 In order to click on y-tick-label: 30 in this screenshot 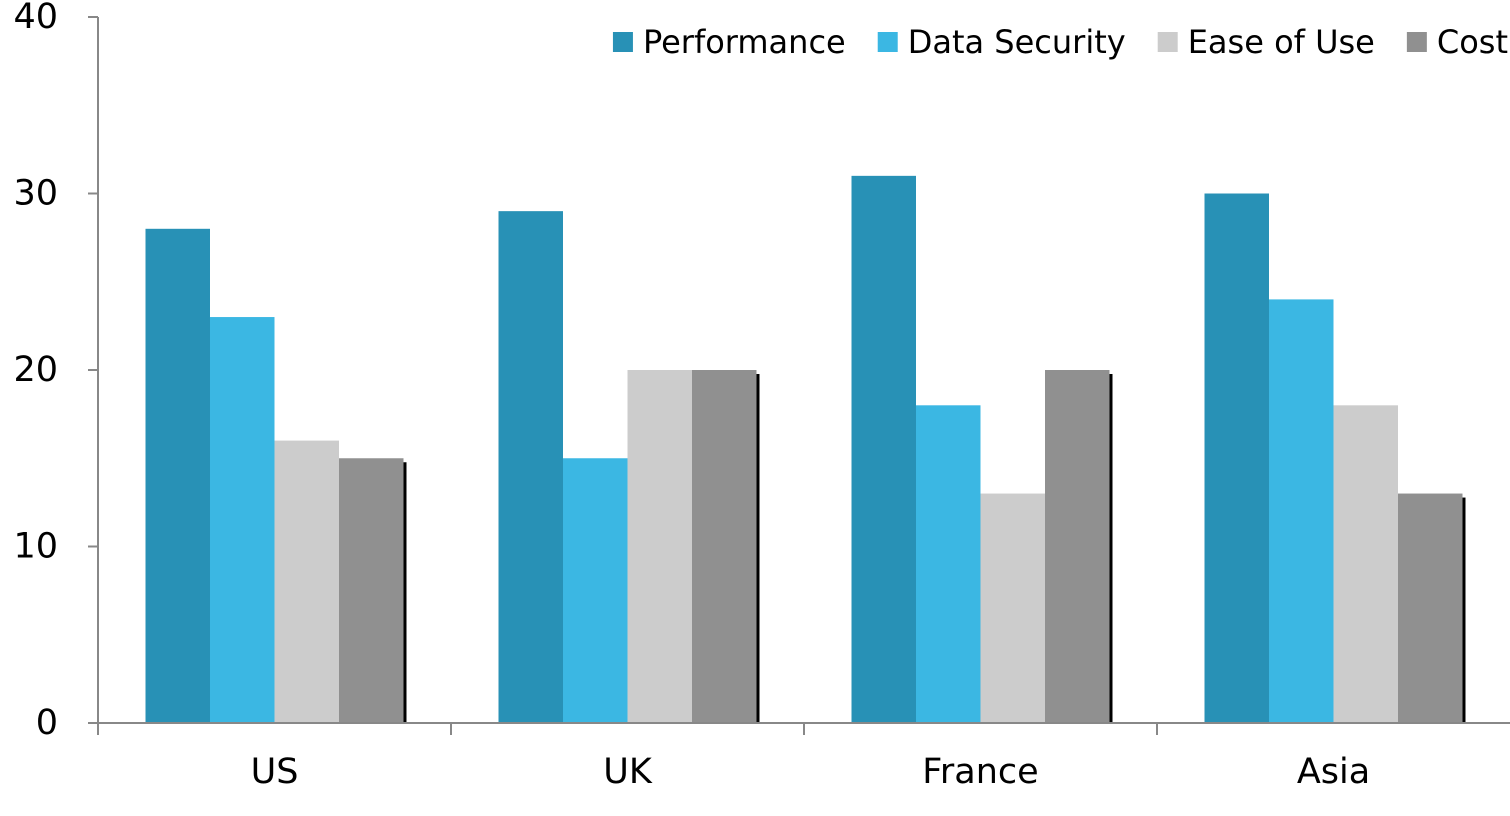, I will do `click(35, 194)`.